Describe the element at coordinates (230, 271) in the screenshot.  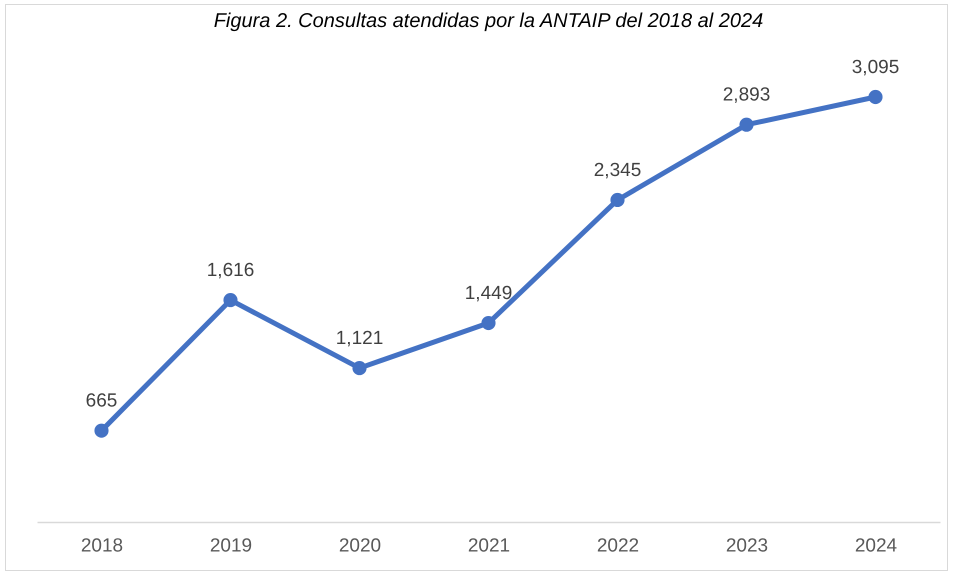
I see `data-label: 1,616` at that location.